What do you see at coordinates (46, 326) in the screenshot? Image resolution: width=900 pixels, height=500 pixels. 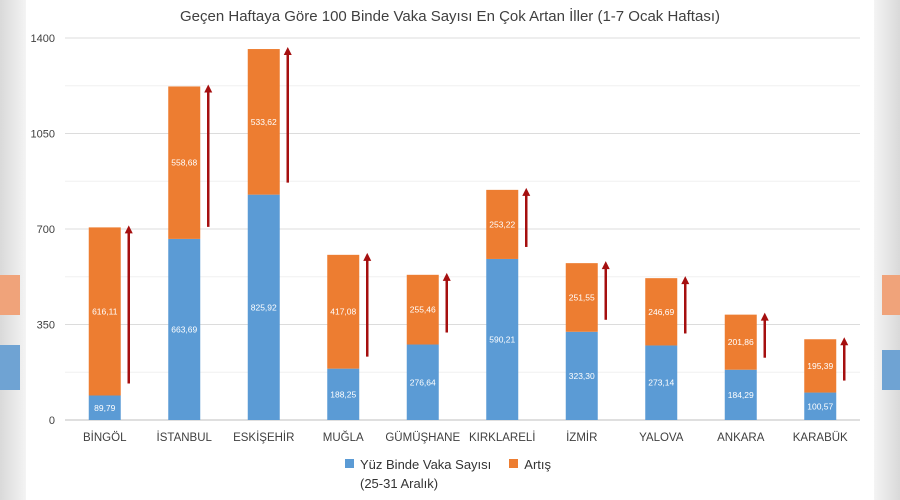 I see `y-tick-label: 350` at bounding box center [46, 326].